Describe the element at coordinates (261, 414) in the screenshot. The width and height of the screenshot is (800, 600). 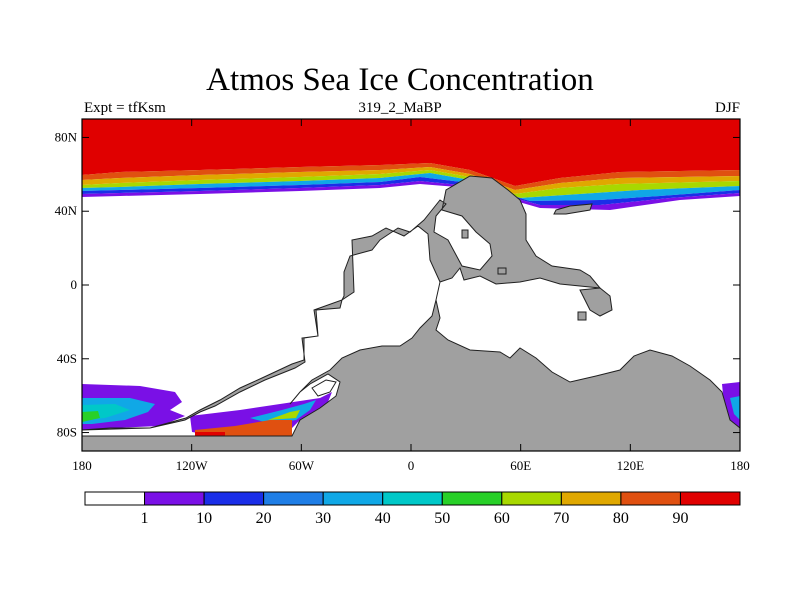
I see `antarctic-sea-ice-central` at that location.